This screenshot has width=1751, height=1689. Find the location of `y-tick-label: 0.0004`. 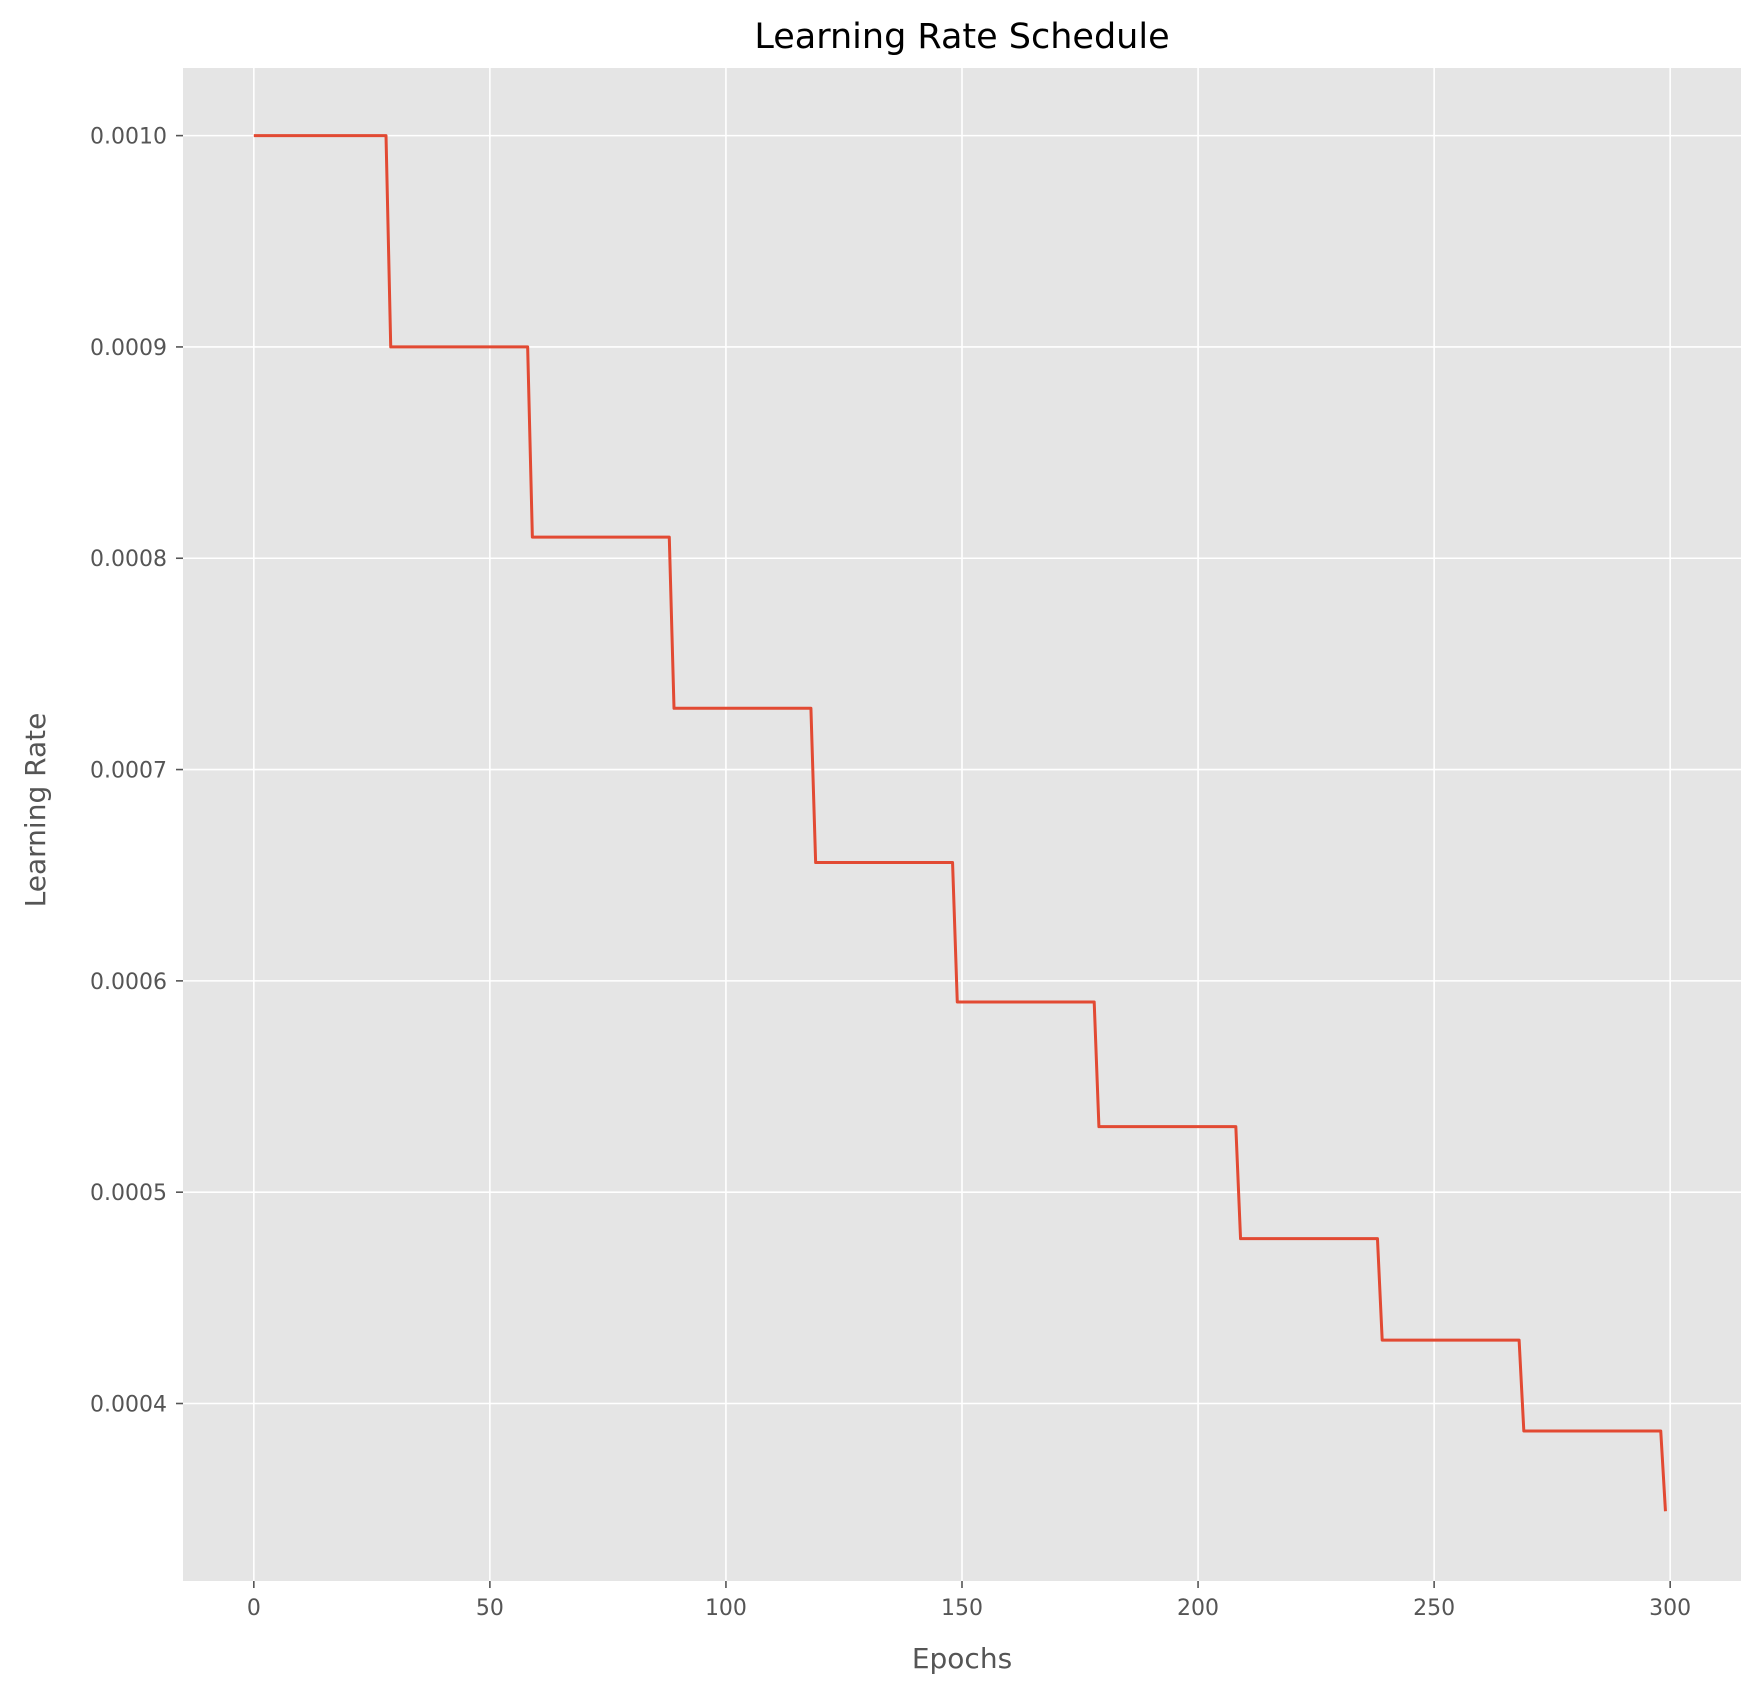

y-tick-label: 0.0004 is located at coordinates (128, 1404).